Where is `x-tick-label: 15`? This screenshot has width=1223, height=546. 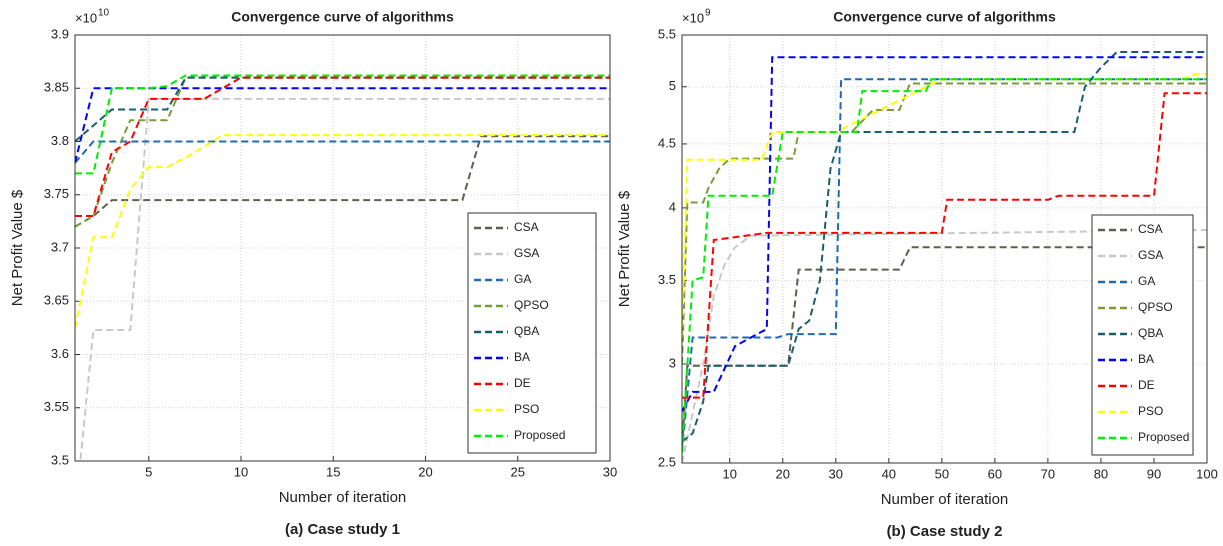 x-tick-label: 15 is located at coordinates (333, 471).